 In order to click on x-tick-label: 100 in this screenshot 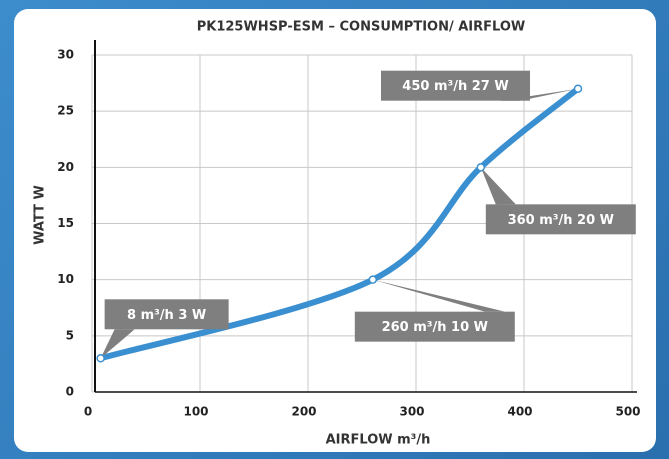, I will do `click(195, 412)`.